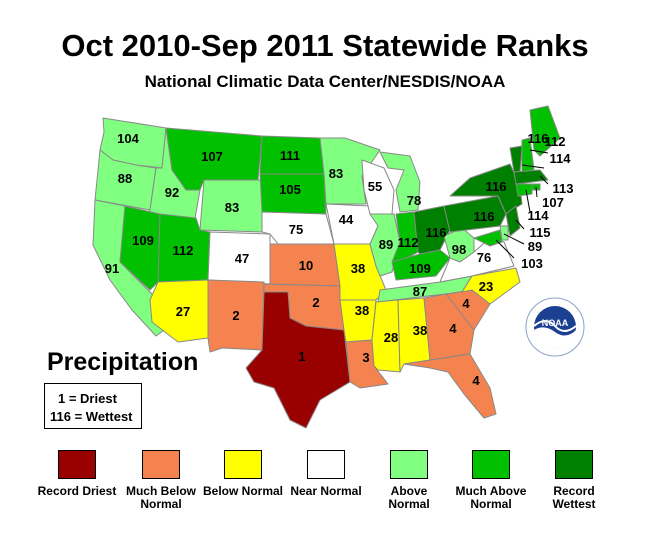 This screenshot has height=534, width=650. Describe the element at coordinates (183, 311) in the screenshot. I see `rank-label-az: 27` at that location.